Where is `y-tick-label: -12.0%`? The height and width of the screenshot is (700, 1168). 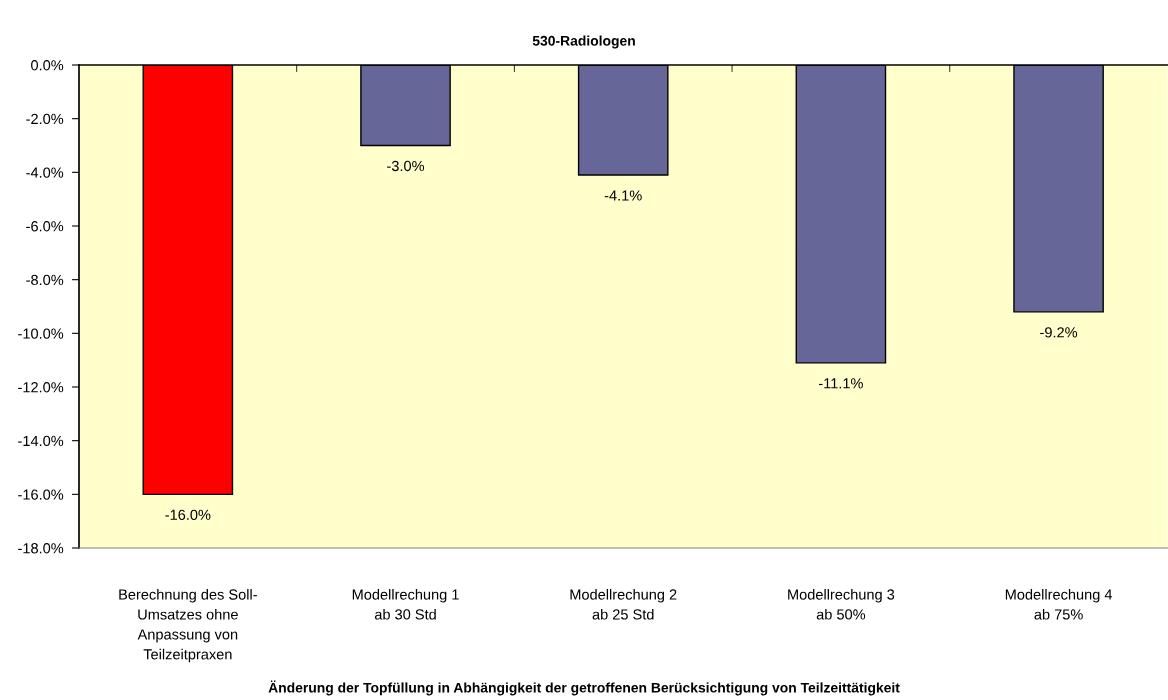 y-tick-label: -12.0% is located at coordinates (41, 387).